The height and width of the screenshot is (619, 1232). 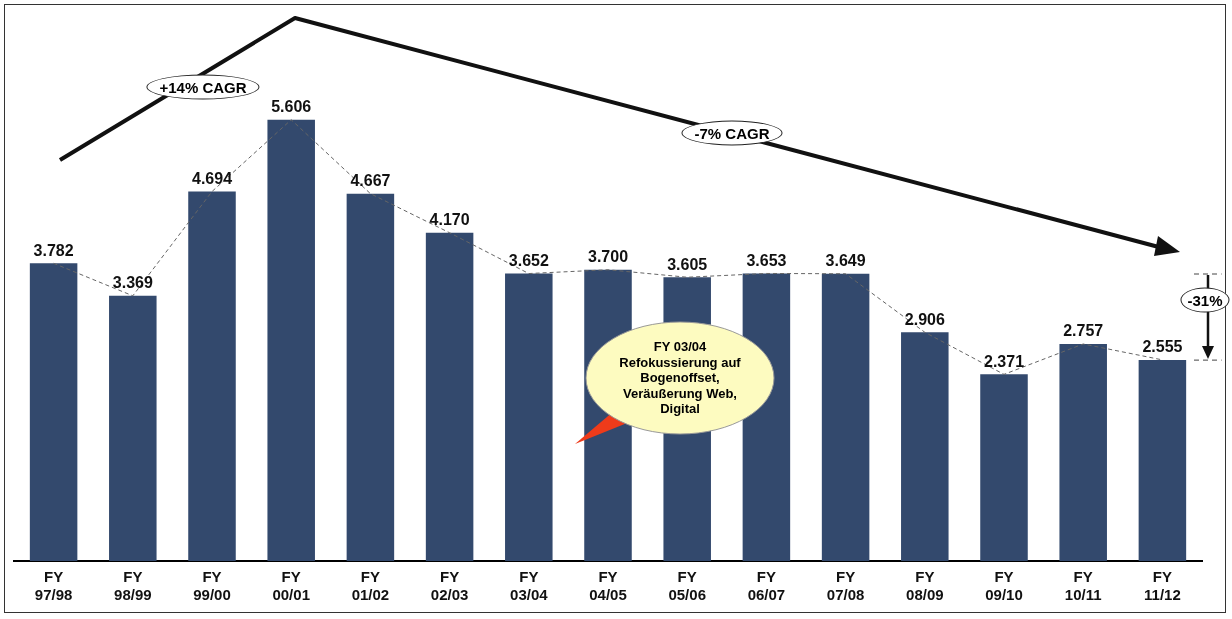 I want to click on x-tick-label: FY 04/05, so click(x=608, y=586).